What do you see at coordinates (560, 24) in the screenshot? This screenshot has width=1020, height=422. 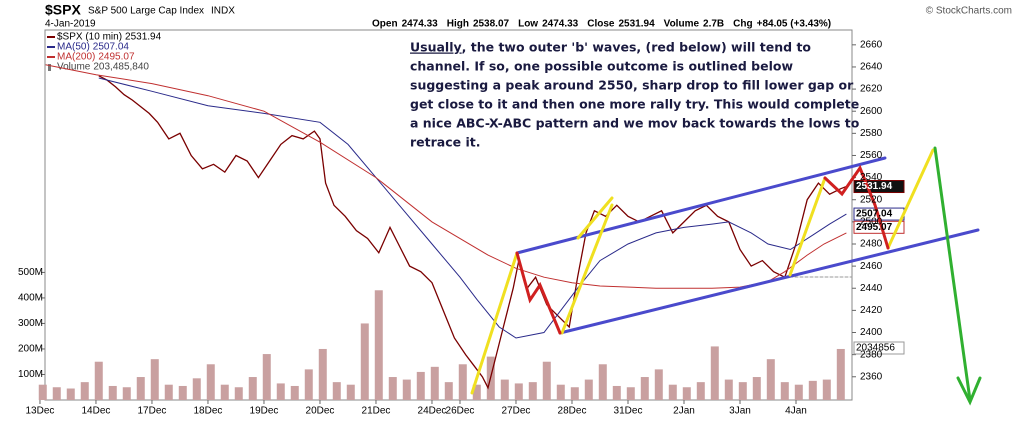 I see `quote-value: 2474.33` at bounding box center [560, 24].